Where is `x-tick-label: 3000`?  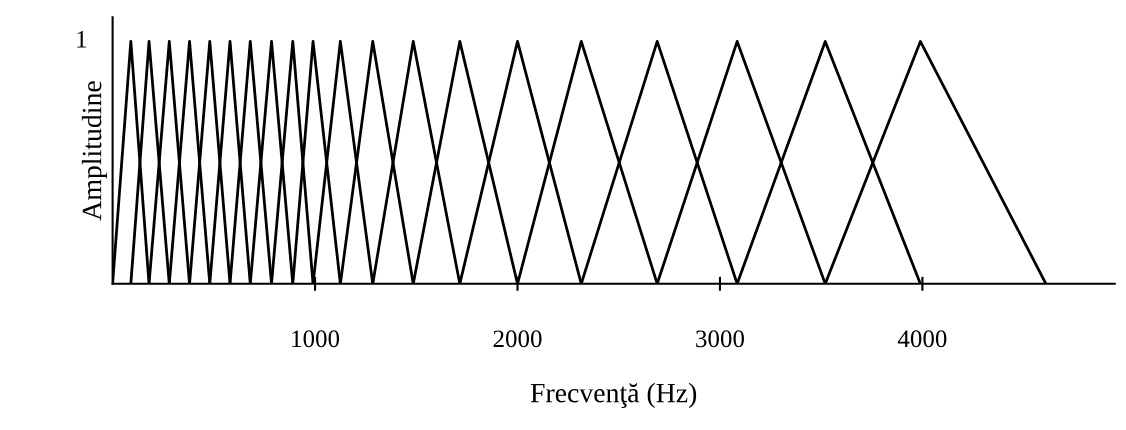 x-tick-label: 3000 is located at coordinates (720, 339).